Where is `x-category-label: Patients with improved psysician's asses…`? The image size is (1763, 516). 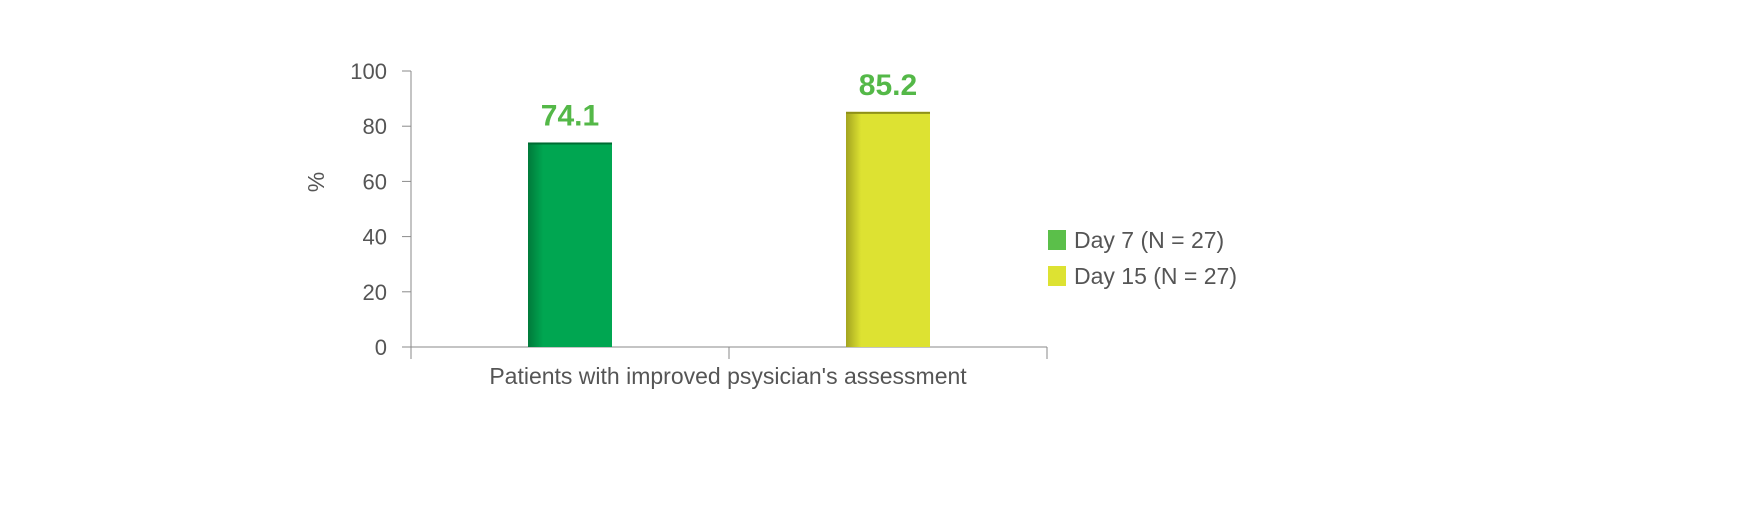 x-category-label: Patients with improved psysician's asses… is located at coordinates (728, 376).